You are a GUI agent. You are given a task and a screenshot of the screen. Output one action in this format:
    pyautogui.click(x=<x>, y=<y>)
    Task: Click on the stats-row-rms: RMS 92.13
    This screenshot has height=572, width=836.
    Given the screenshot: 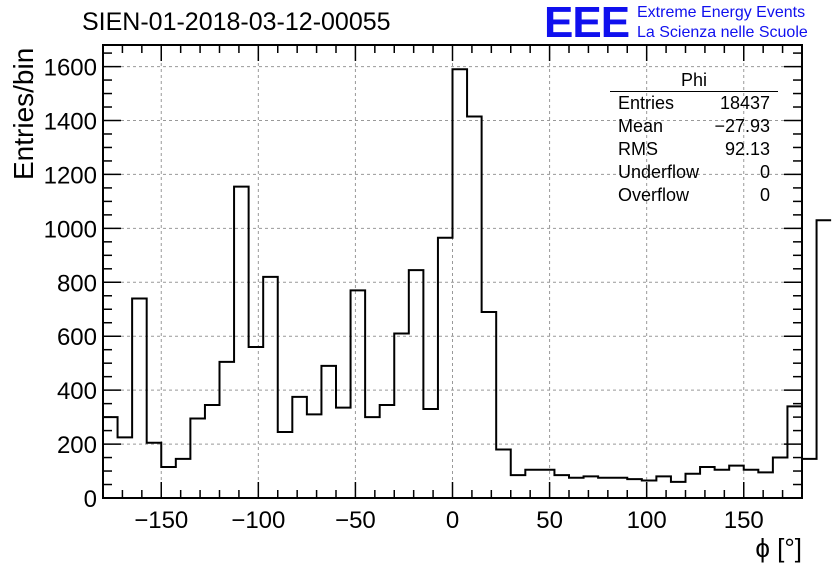 What is the action you would take?
    pyautogui.click(x=694, y=149)
    